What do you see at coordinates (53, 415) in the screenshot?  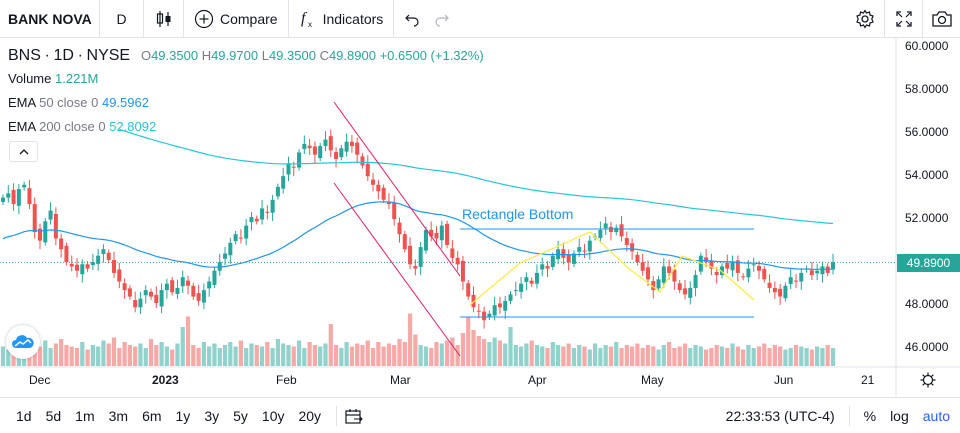 I see `range-5d: 5d` at bounding box center [53, 415].